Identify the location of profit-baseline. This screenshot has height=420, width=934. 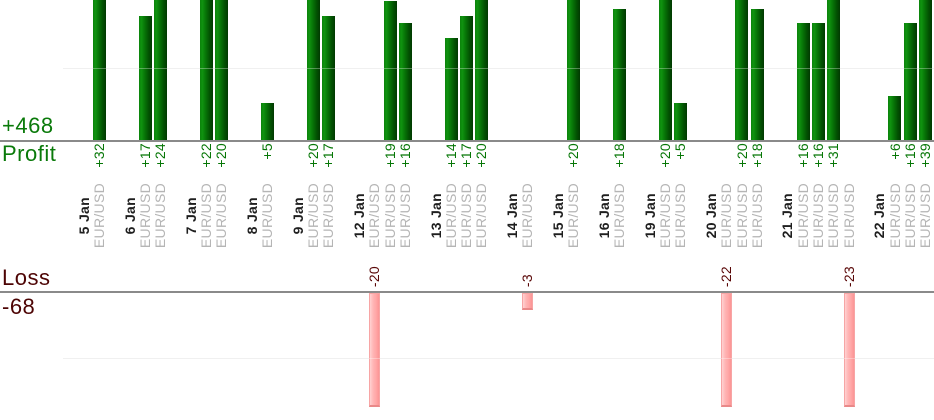
(467, 141).